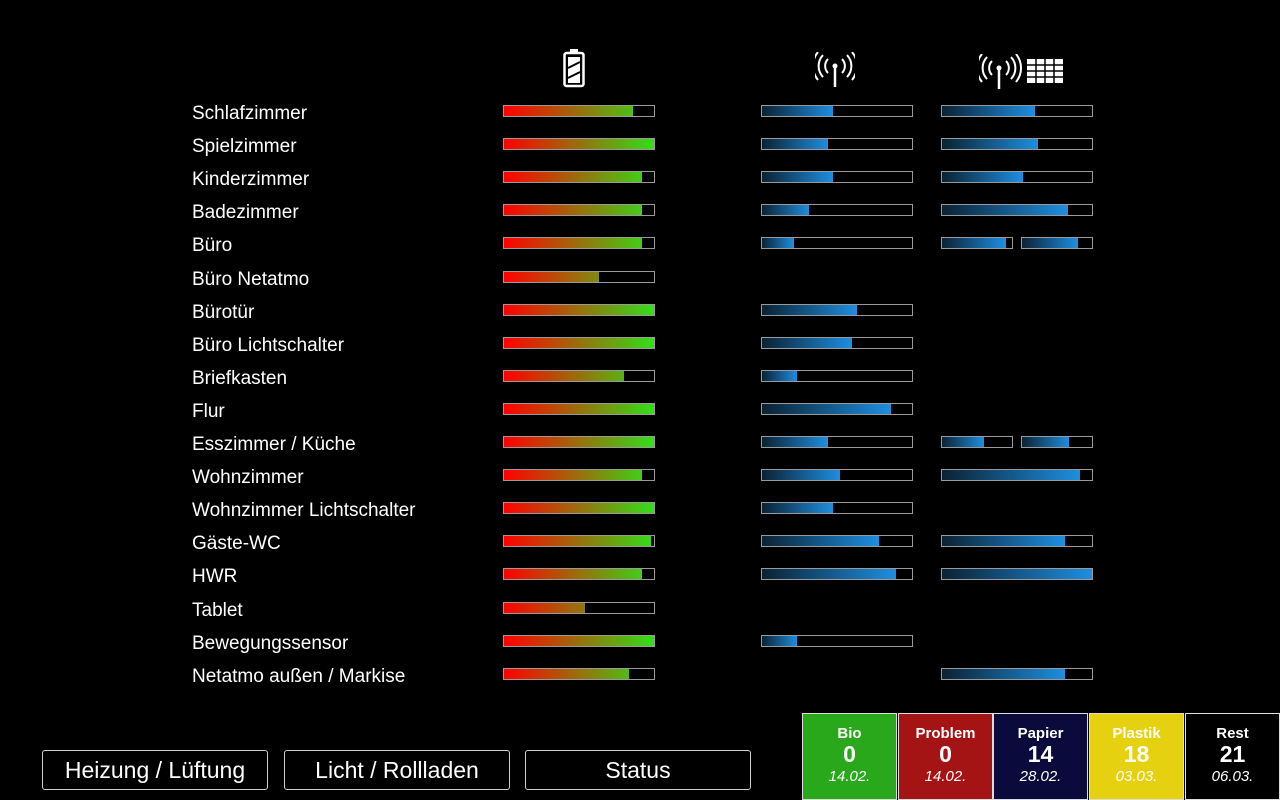 The width and height of the screenshot is (1280, 800). Describe the element at coordinates (640, 450) in the screenshot. I see `device-row: Esszimmer / Küche` at that location.